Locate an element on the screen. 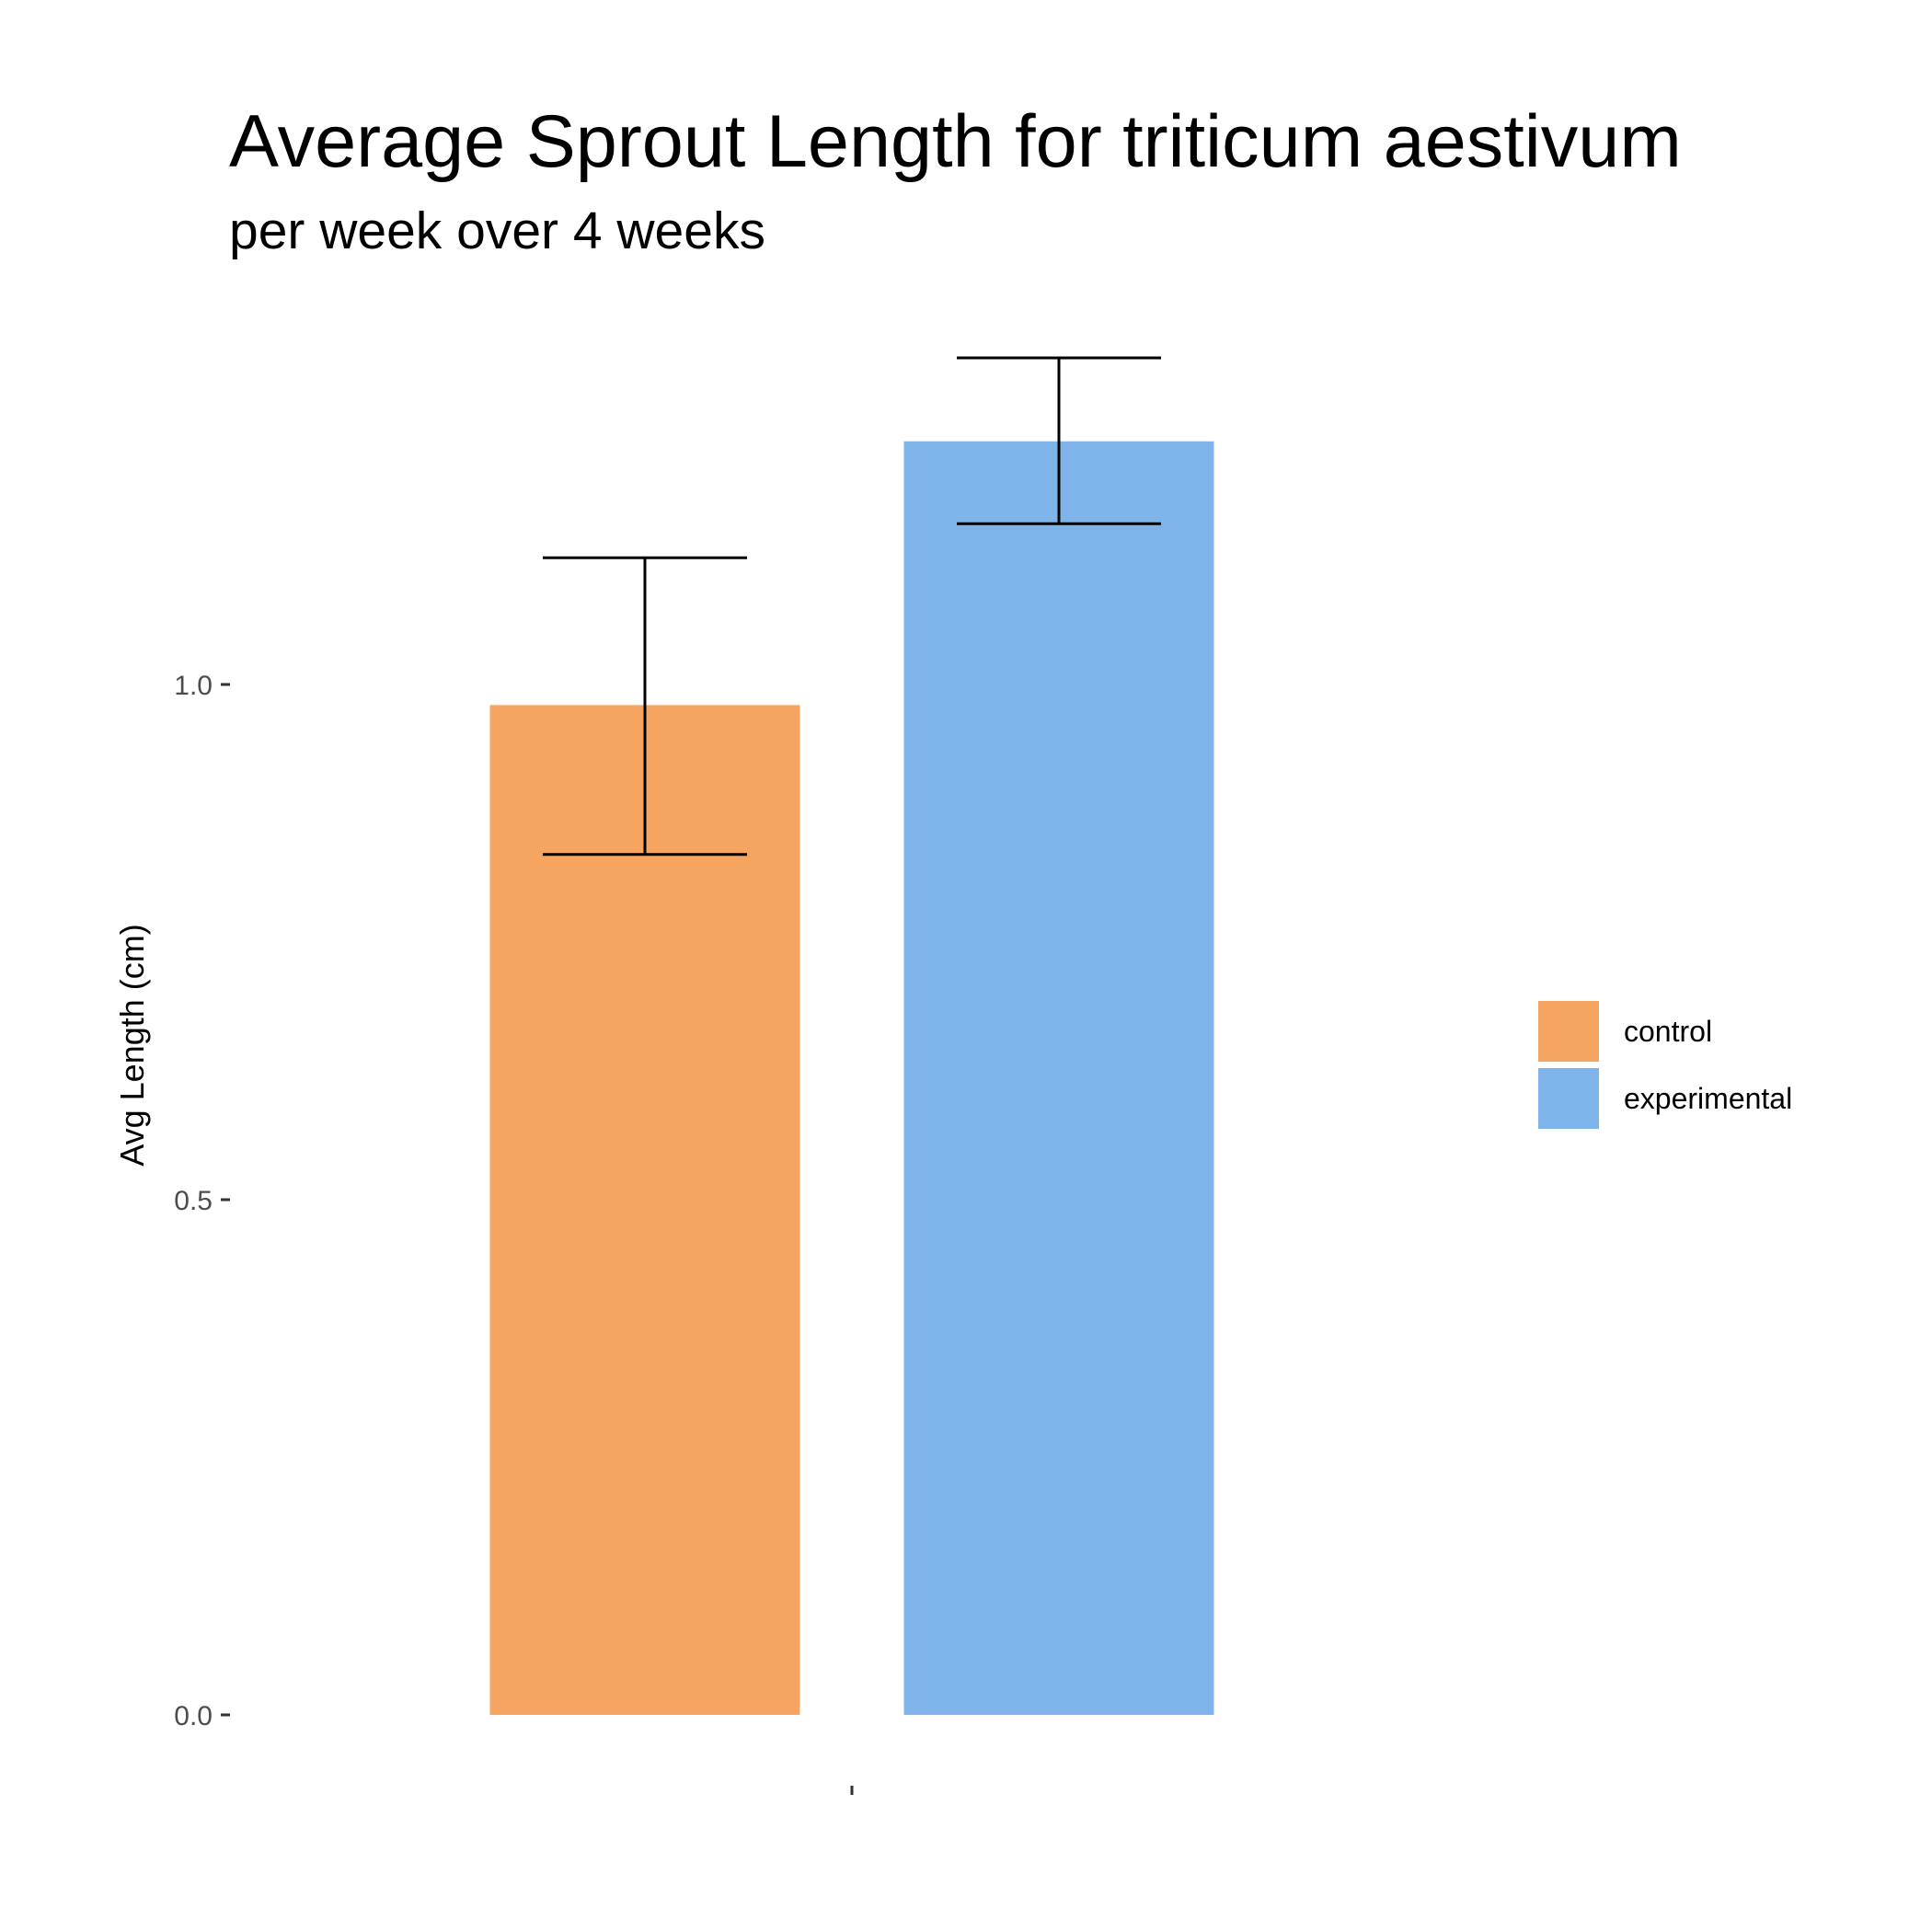 The image size is (1932, 1932). y-tick-label: 1.0 is located at coordinates (193, 686).